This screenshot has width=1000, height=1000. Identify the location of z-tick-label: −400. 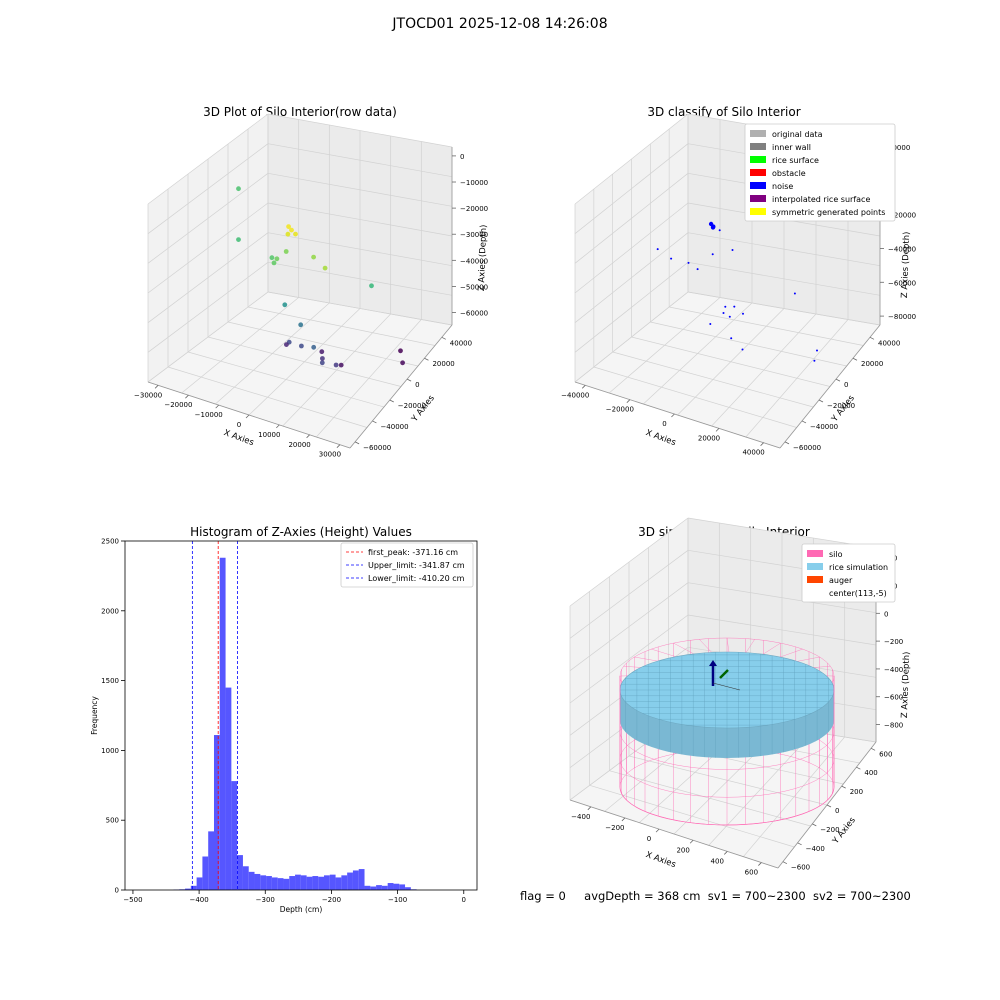
(893, 670).